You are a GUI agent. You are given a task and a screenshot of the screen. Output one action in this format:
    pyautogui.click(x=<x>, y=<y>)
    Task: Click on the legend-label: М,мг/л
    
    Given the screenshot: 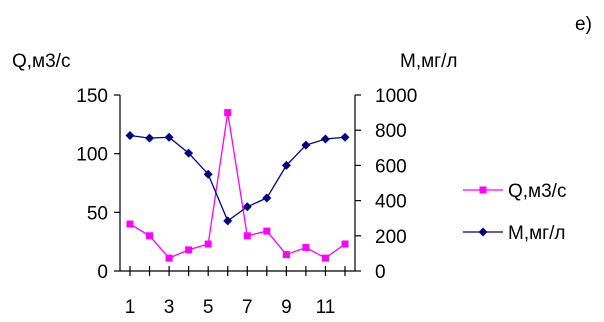 What is the action you would take?
    pyautogui.click(x=536, y=233)
    